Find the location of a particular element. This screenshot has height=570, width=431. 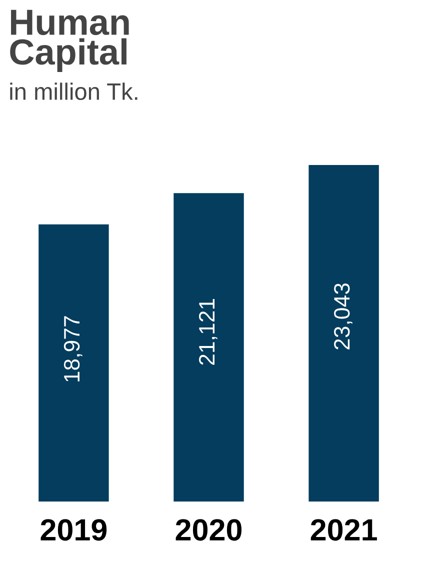

data-label: 23,043 is located at coordinates (343, 316).